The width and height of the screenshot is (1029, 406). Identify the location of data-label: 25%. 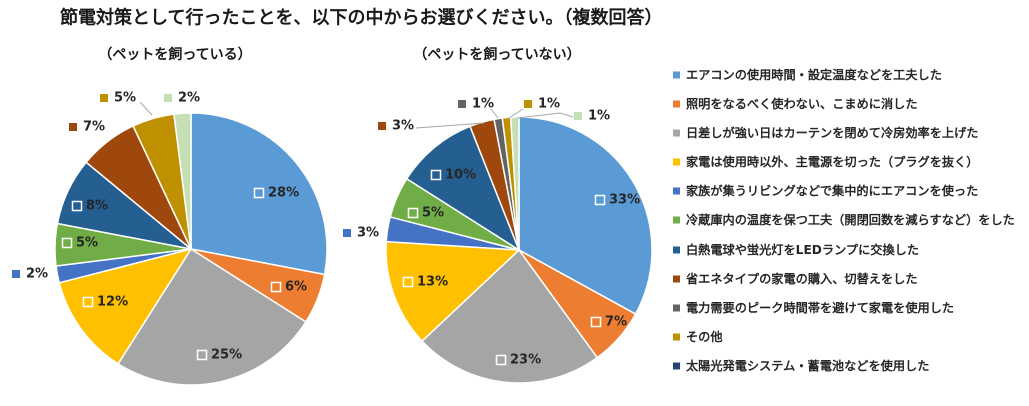
(219, 355).